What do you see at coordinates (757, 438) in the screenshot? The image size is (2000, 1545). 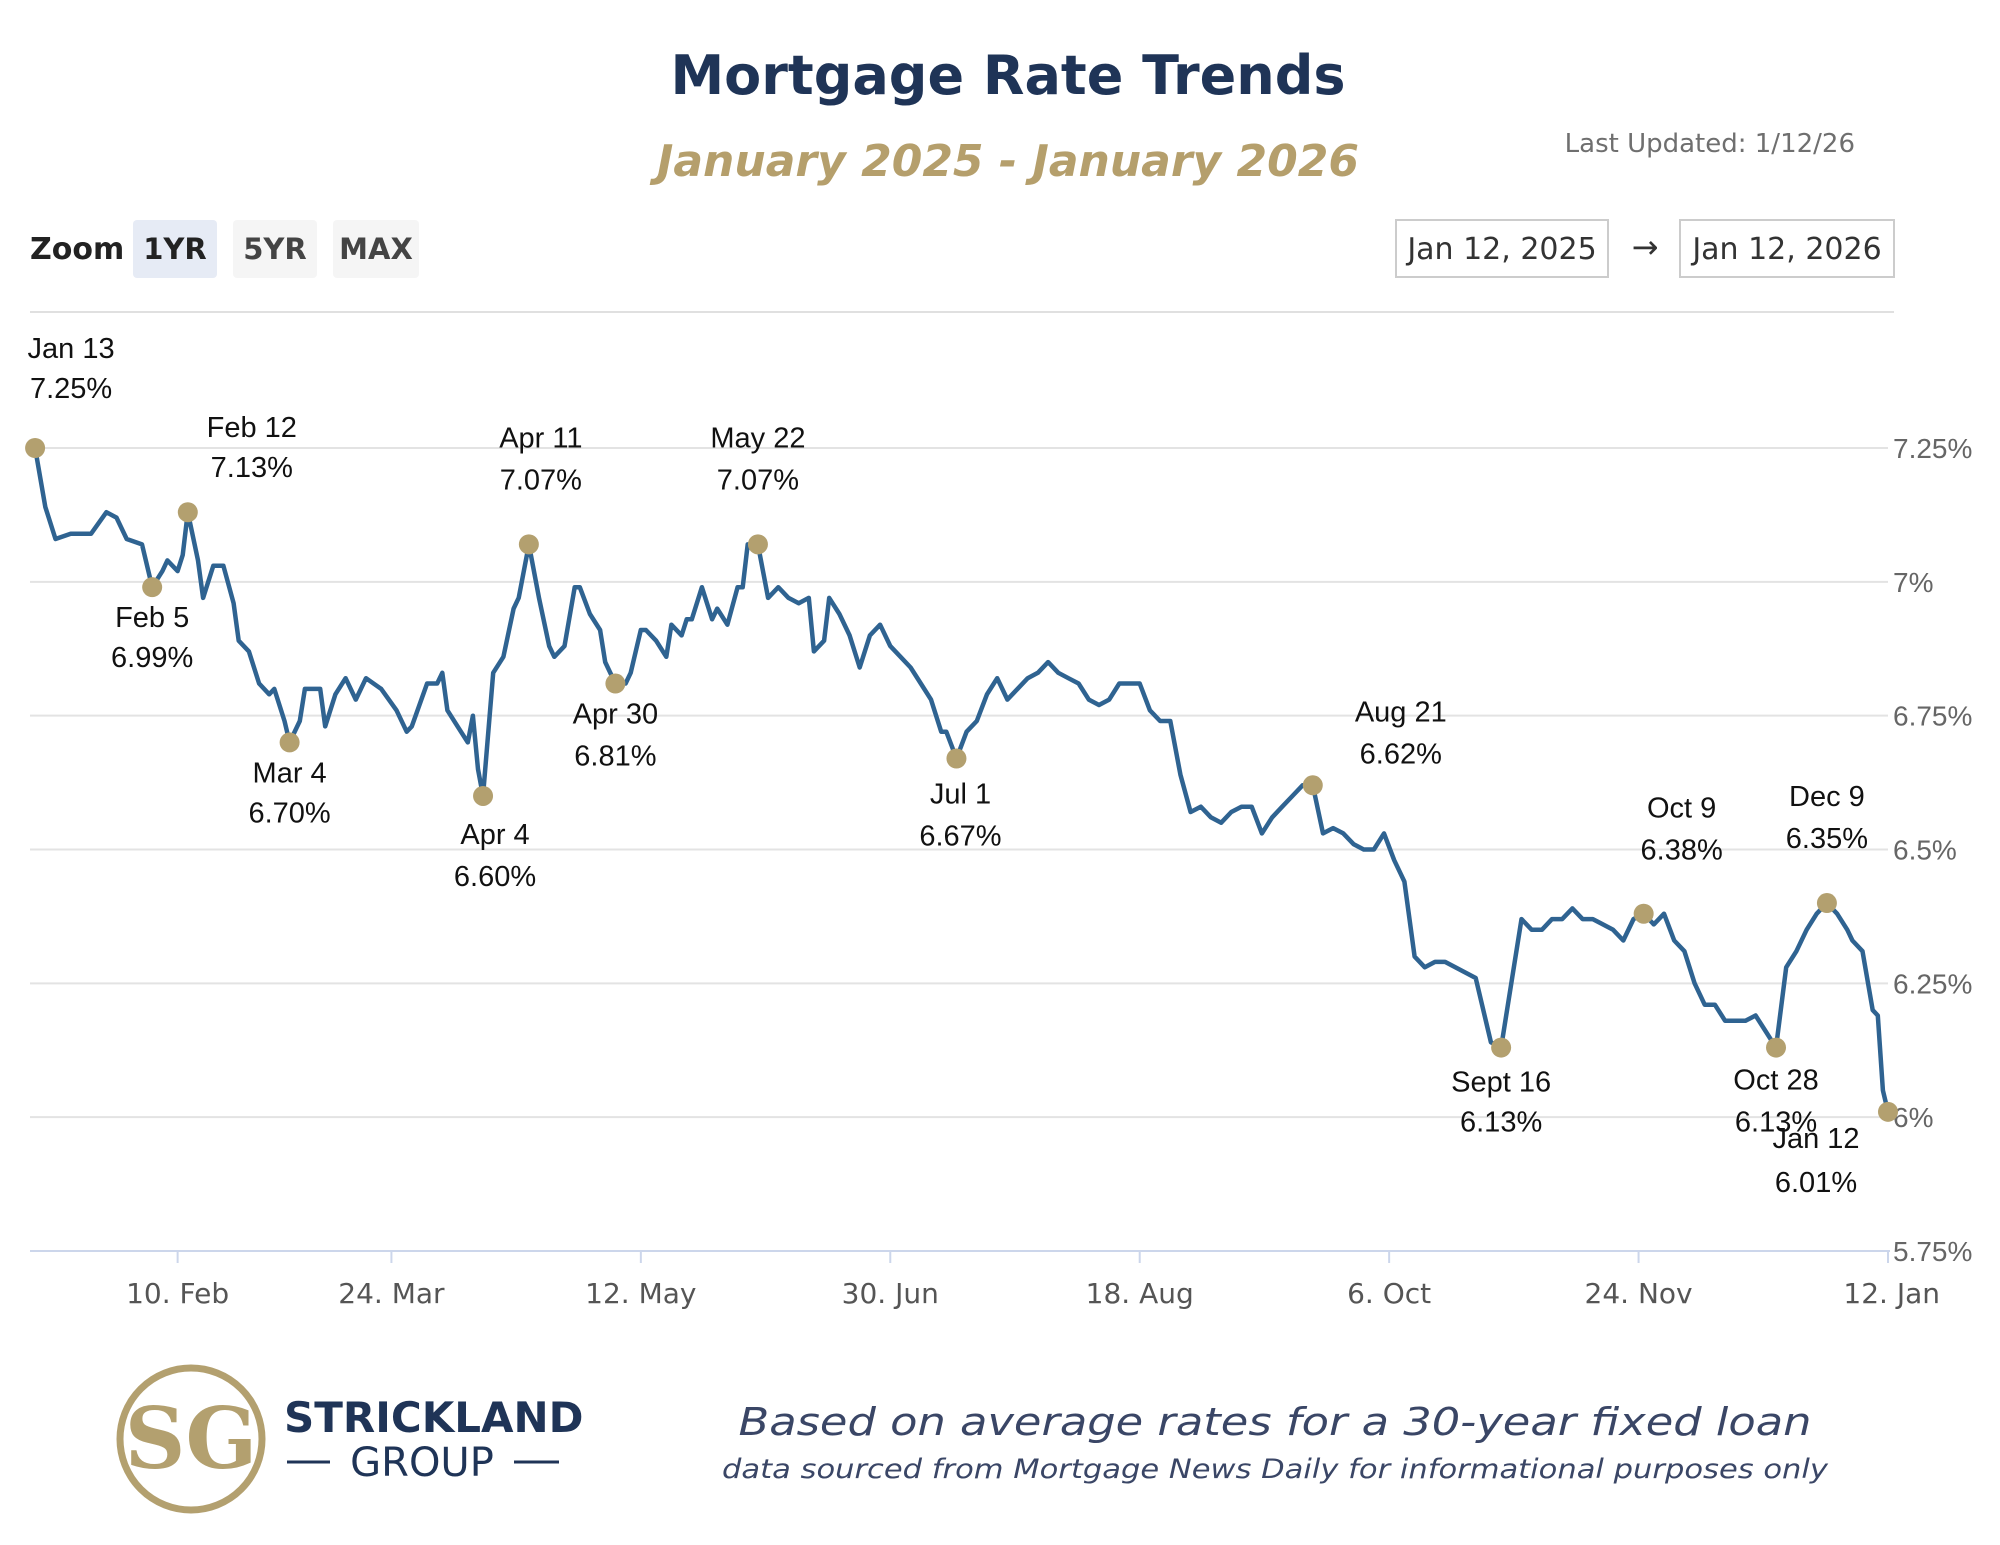 I see `annotation-date: May 22` at bounding box center [757, 438].